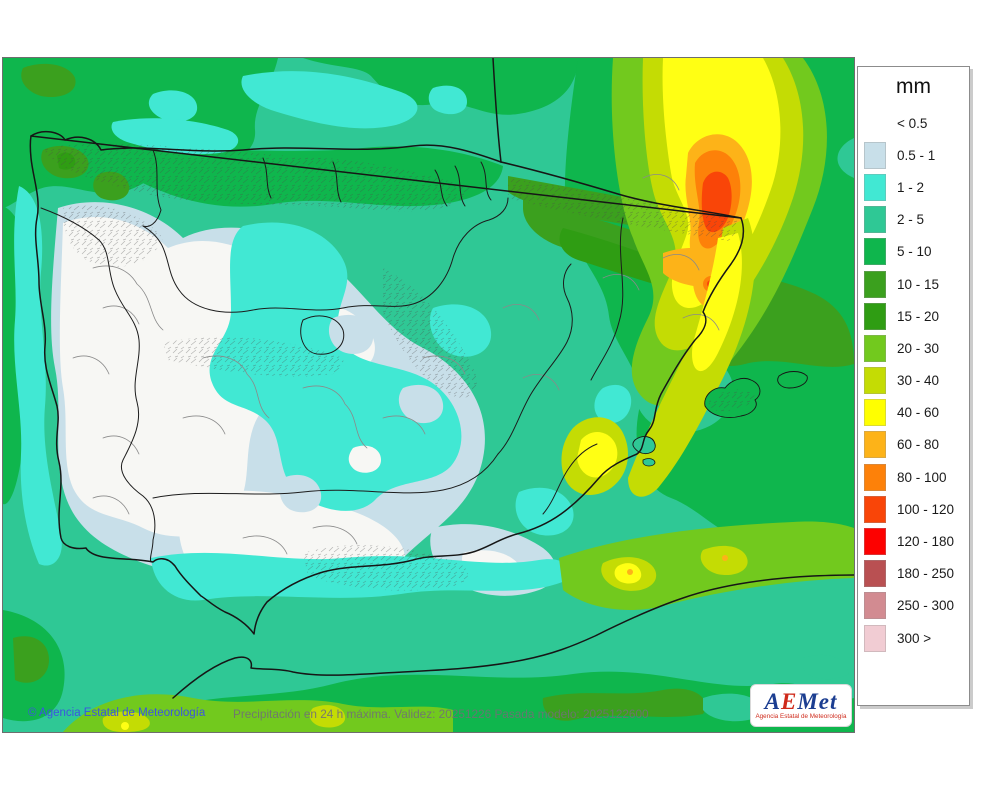 This screenshot has height=790, width=1000. What do you see at coordinates (918, 445) in the screenshot?
I see `legend-label: 60 - 80` at bounding box center [918, 445].